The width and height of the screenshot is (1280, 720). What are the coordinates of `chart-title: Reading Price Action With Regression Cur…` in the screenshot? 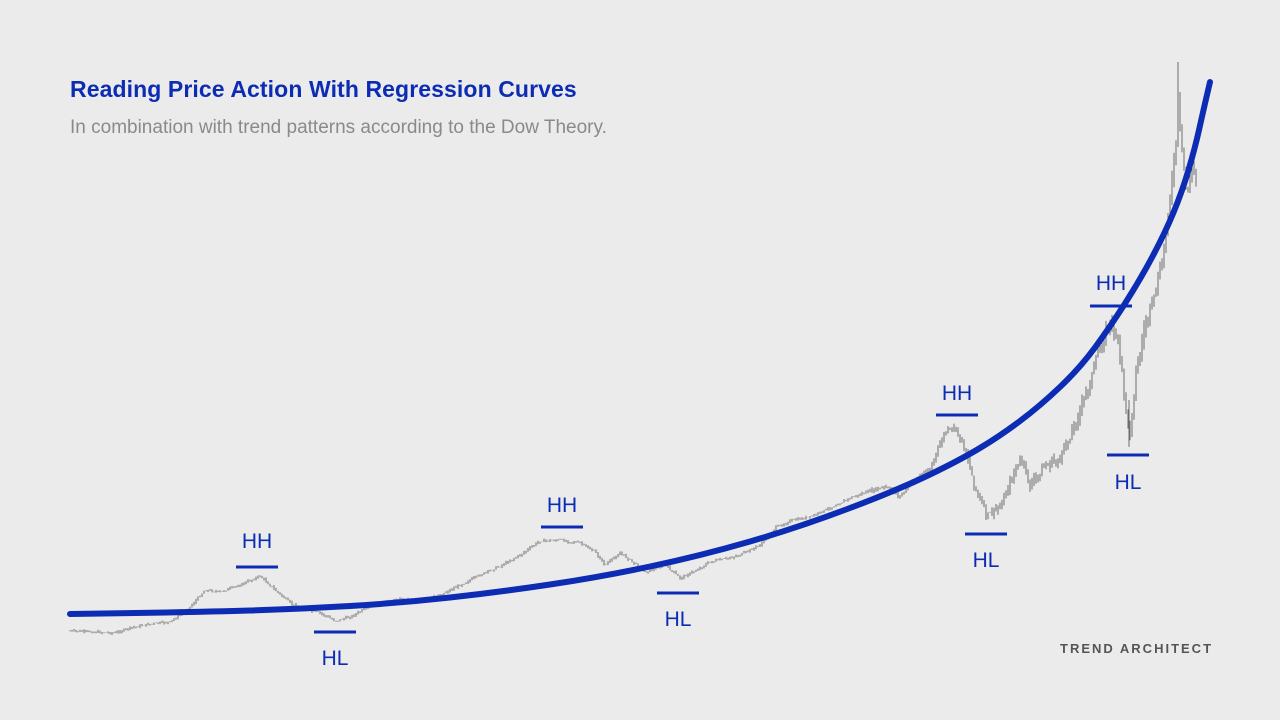 It's located at (323, 89).